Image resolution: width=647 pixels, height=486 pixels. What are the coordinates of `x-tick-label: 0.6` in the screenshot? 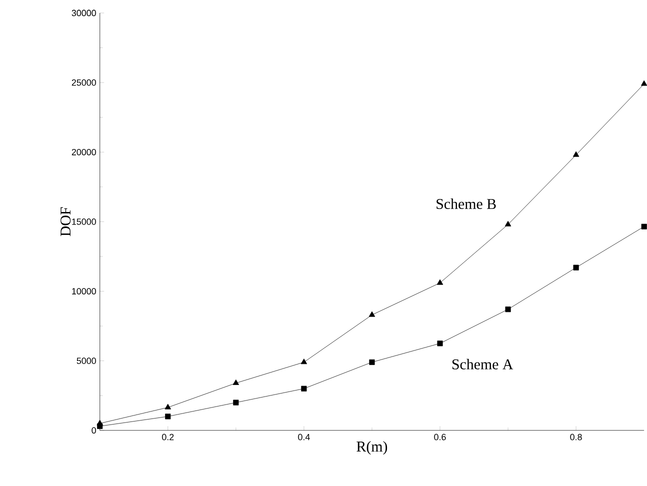 It's located at (440, 437).